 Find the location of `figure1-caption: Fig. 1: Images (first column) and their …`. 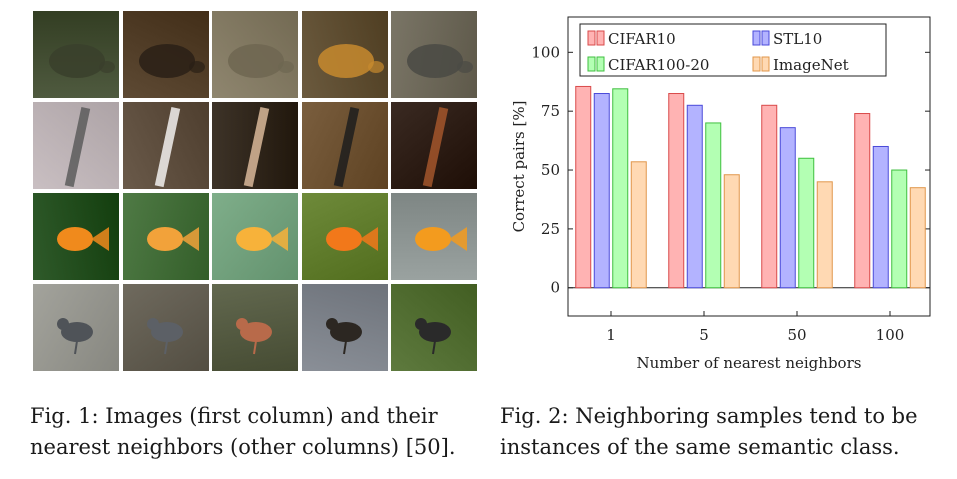

figure1-caption: Fig. 1: Images (first column) and their … is located at coordinates (256, 432).